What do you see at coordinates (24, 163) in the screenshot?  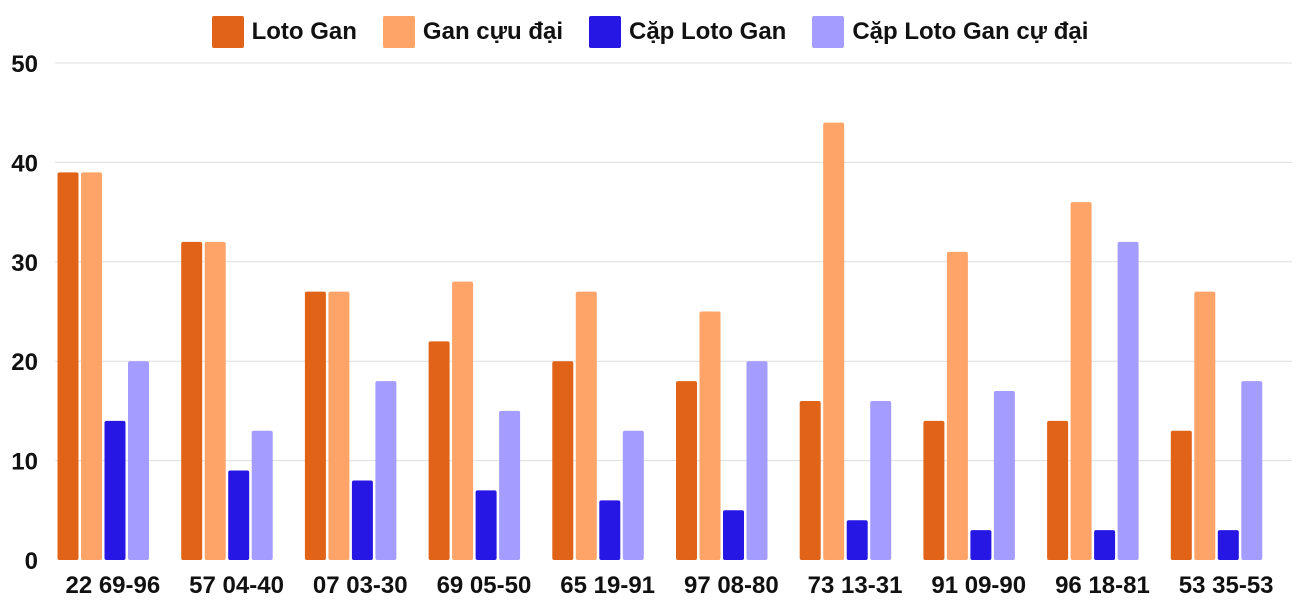 I see `y-tick-label: 40` at bounding box center [24, 163].